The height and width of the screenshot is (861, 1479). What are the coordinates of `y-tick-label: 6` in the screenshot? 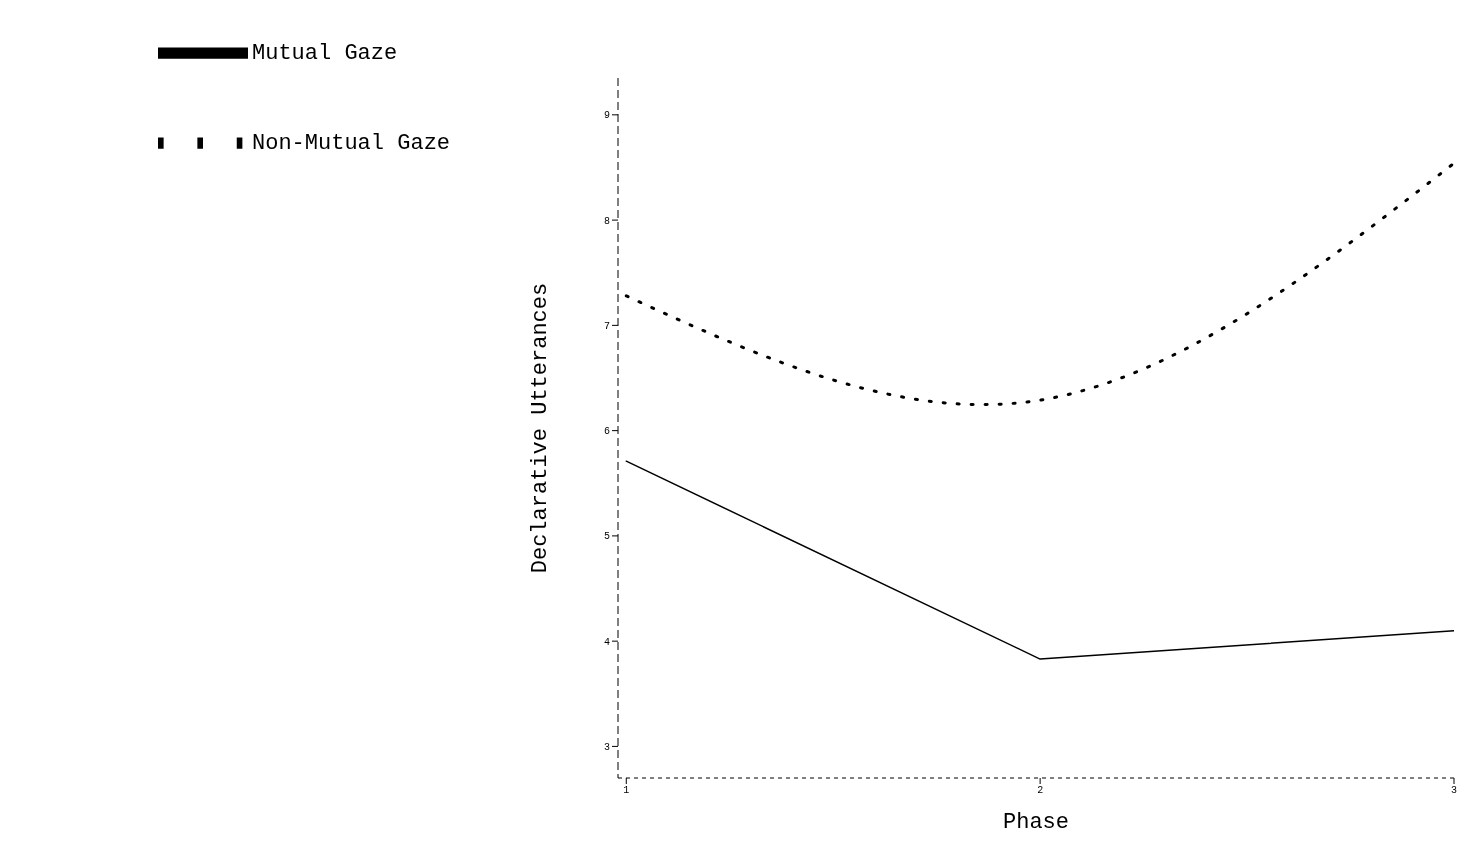 It's located at (606, 432).